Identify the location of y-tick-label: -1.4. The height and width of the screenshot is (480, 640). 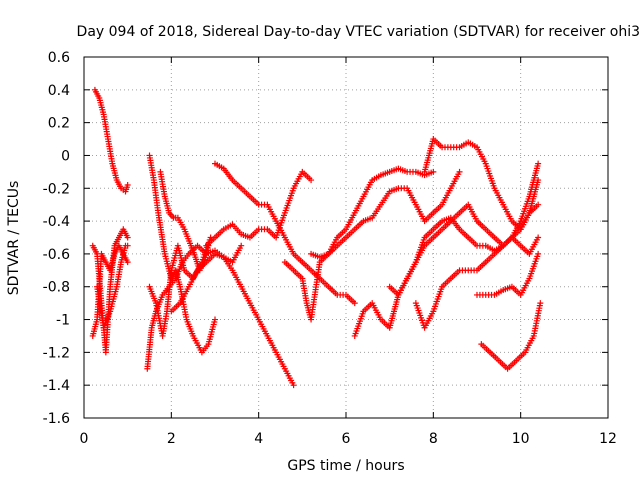
(56, 386).